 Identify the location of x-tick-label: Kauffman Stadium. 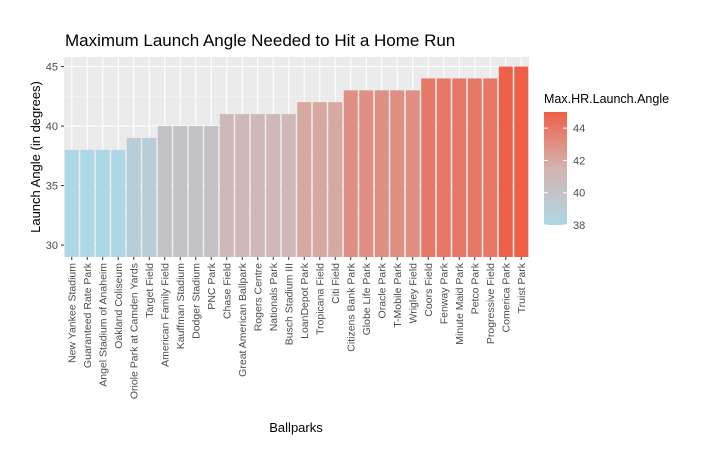
(181, 306).